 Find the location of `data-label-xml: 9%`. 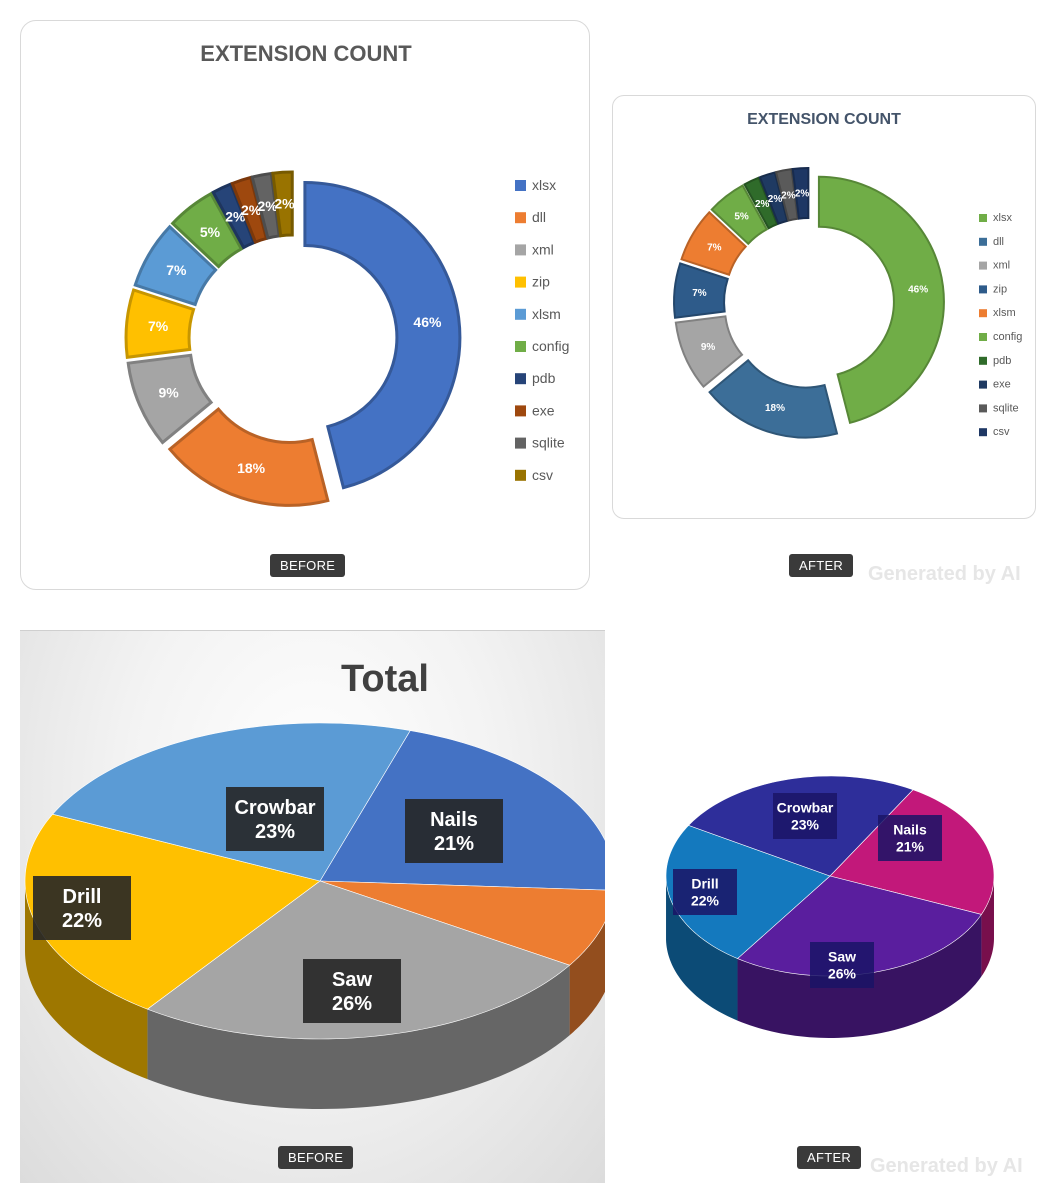

data-label-xml: 9% is located at coordinates (169, 393).